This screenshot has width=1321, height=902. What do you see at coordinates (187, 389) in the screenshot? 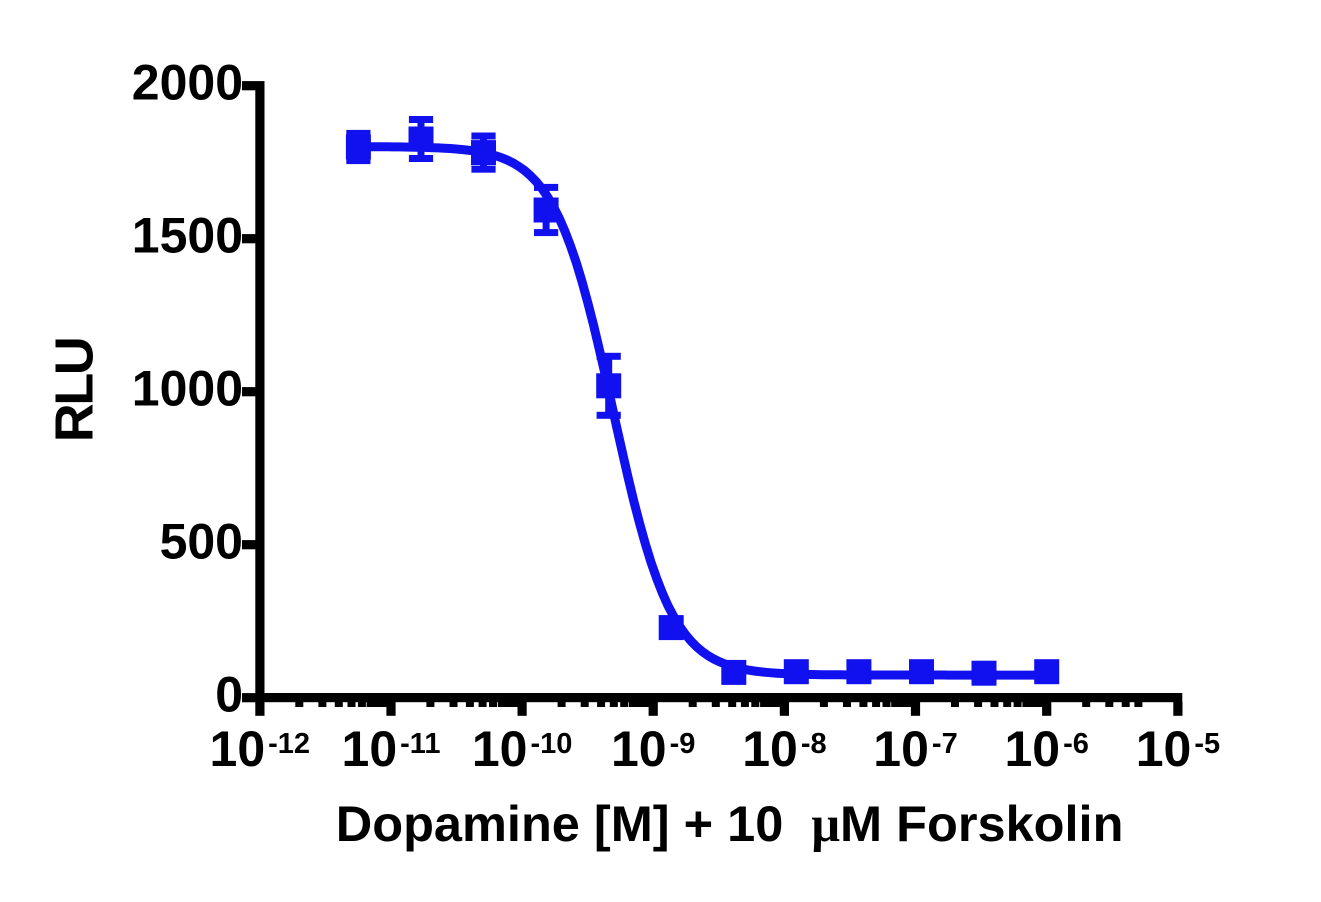
I see `svg-text: 1000` at bounding box center [187, 389].